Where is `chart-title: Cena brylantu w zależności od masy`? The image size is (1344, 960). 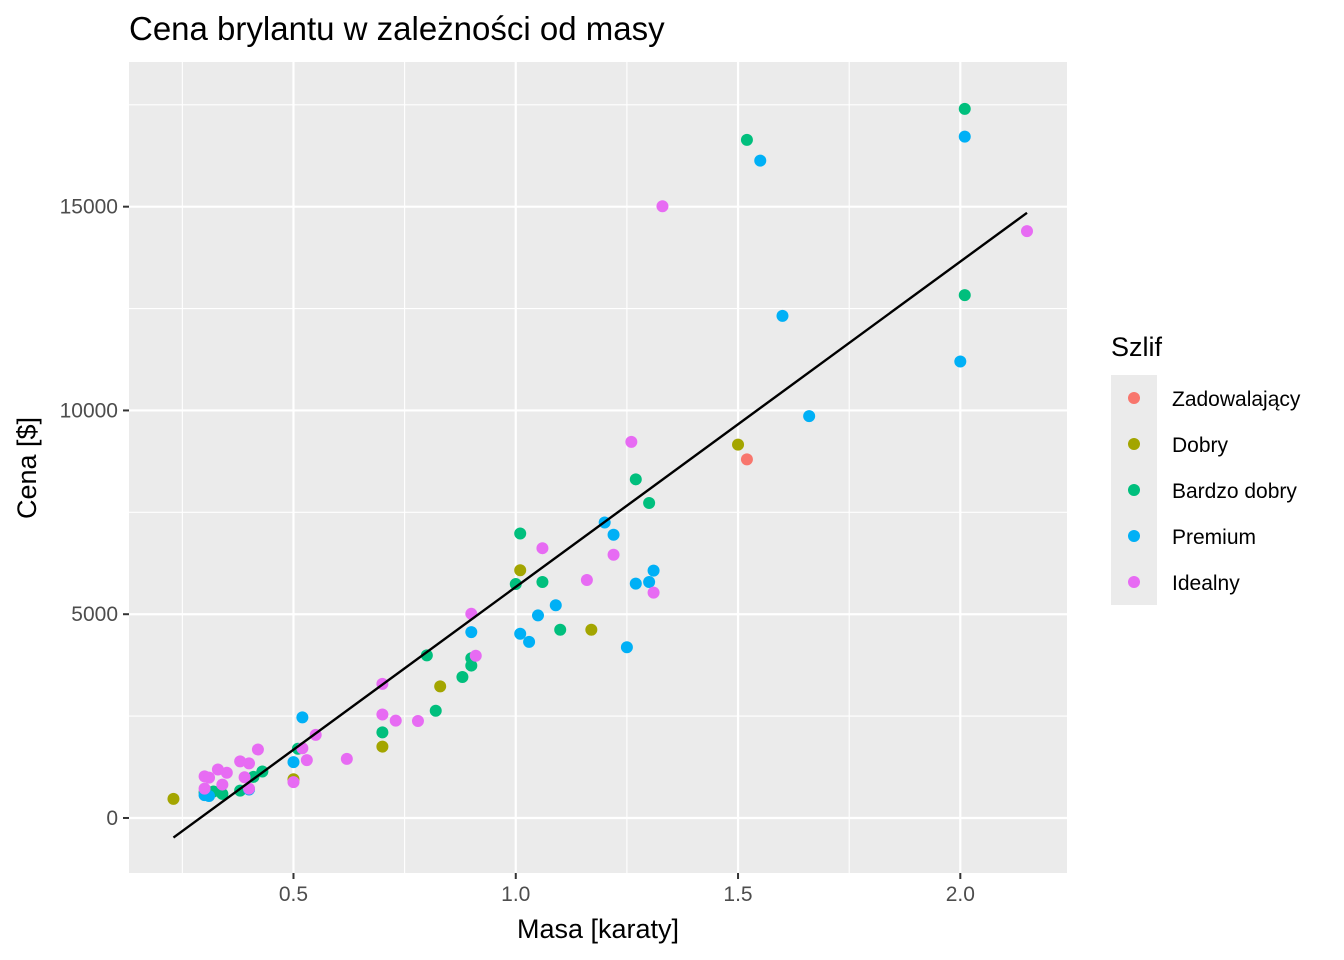 chart-title: Cena brylantu w zależności od masy is located at coordinates (397, 28).